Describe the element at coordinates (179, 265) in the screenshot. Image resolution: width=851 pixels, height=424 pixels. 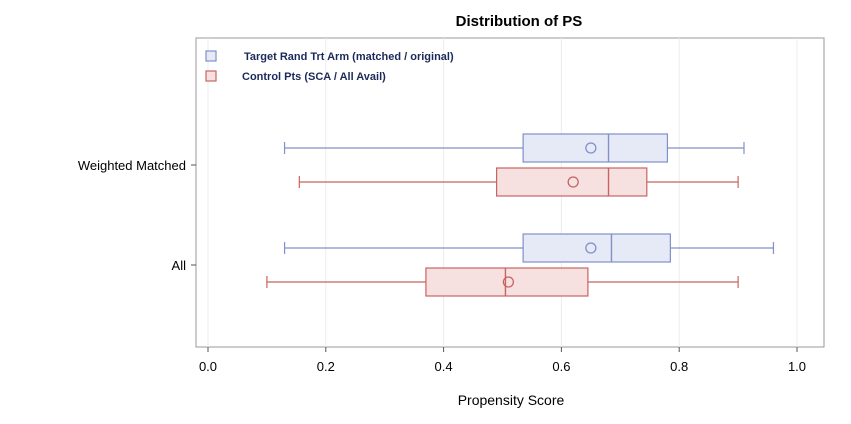
I see `category-label: All` at that location.